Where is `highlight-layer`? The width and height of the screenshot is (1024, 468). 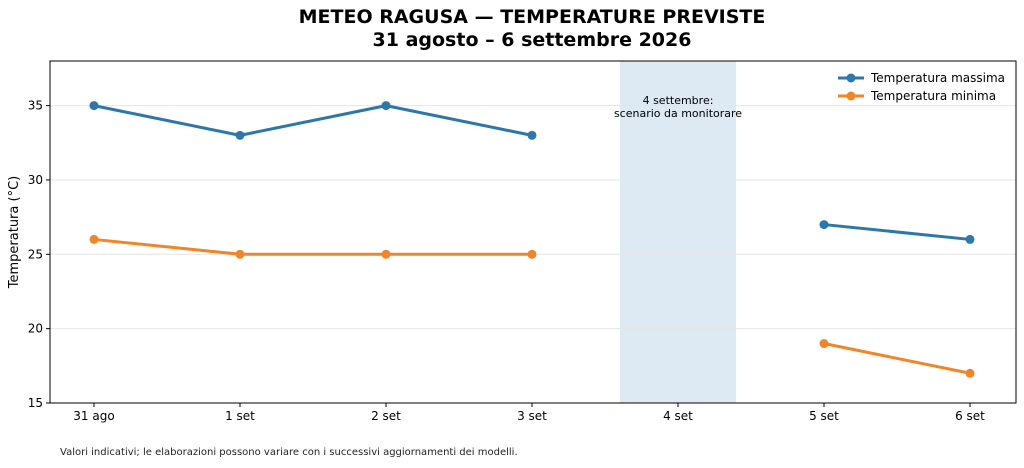 highlight-layer is located at coordinates (678, 232).